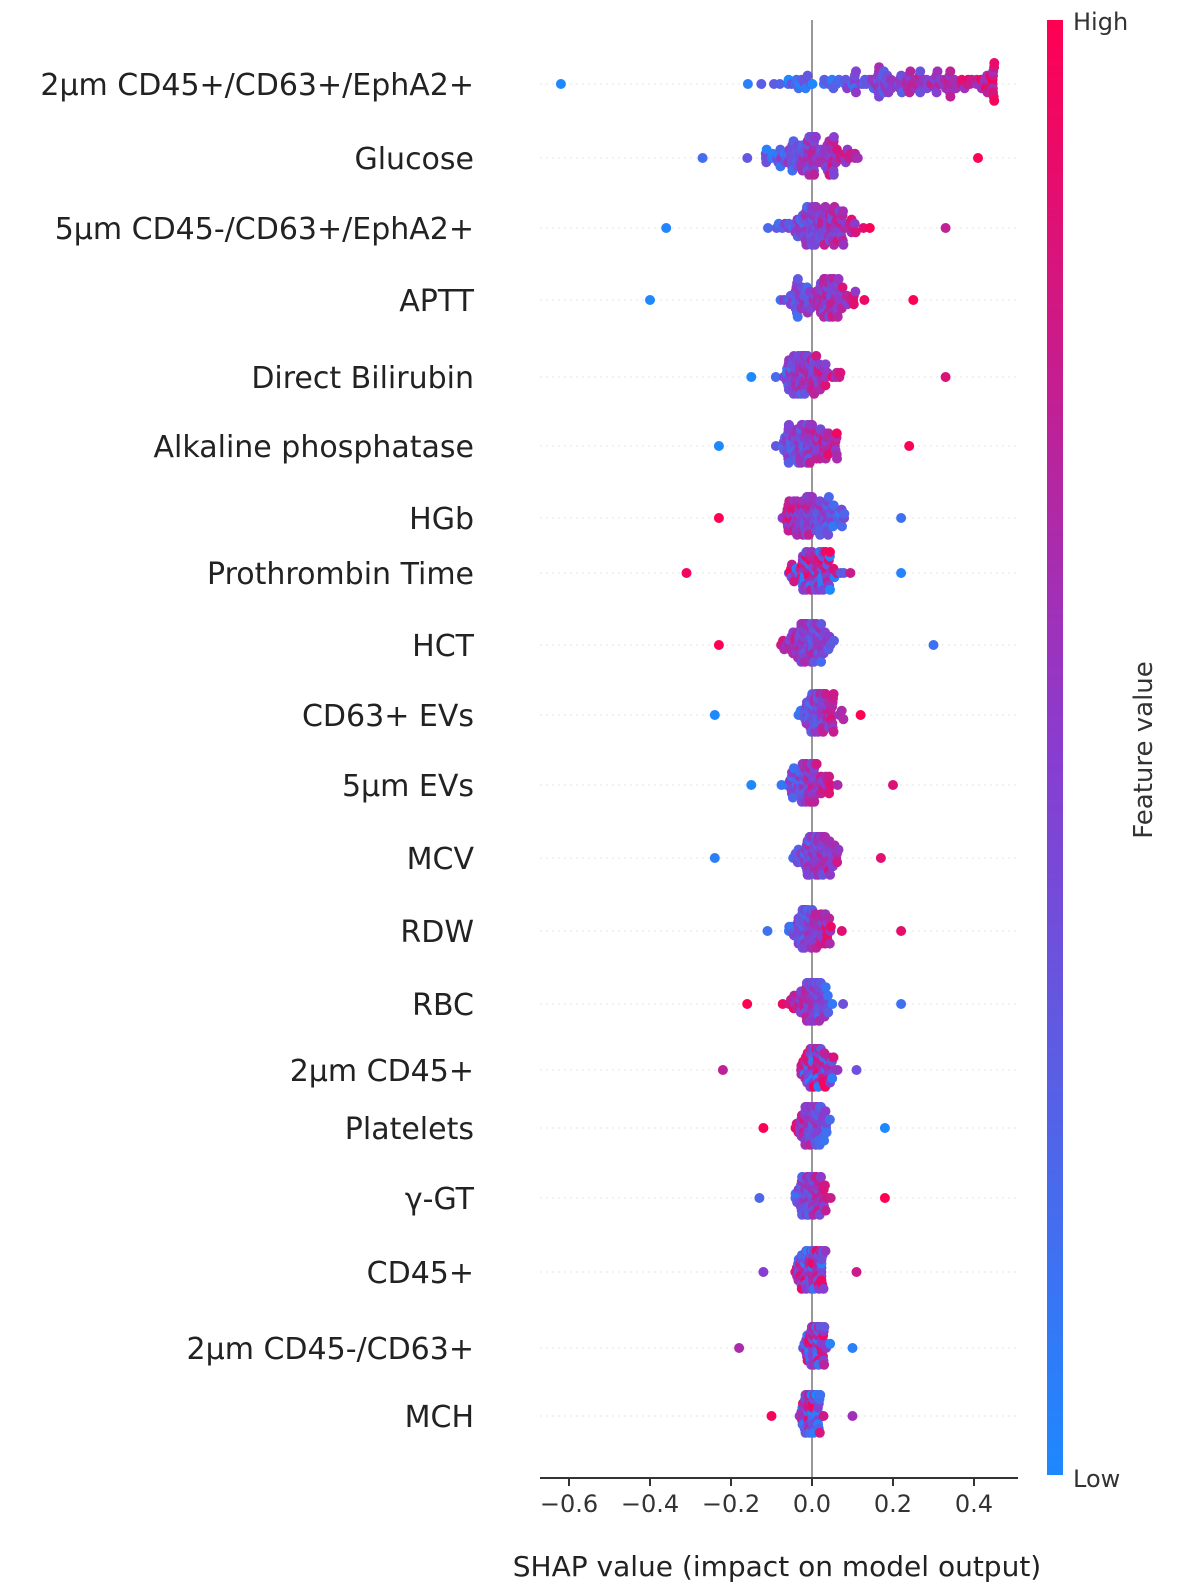  I want to click on colorbar, so click(1055, 747).